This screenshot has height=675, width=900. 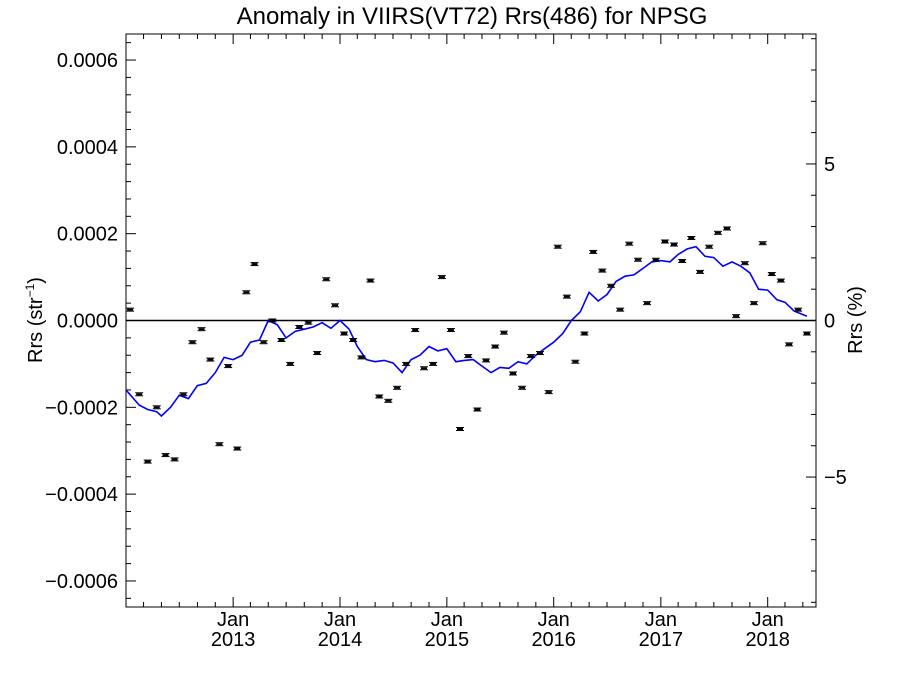 What do you see at coordinates (30, 290) in the screenshot?
I see `y-axis-left-label-superscript: −1` at bounding box center [30, 290].